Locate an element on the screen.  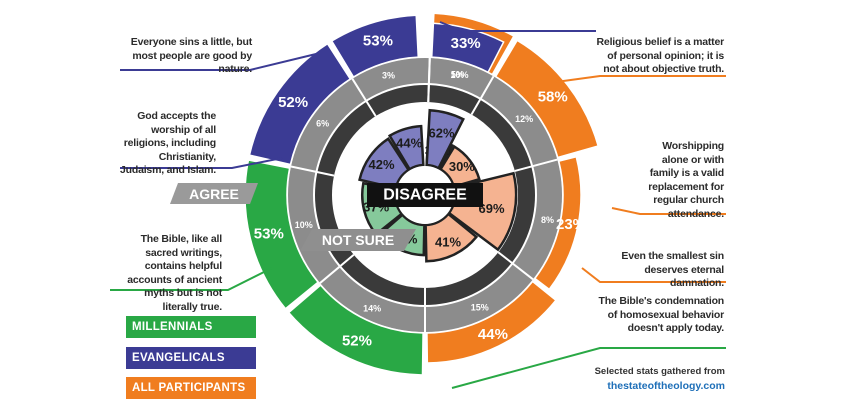
legend-evangelicals: EVANGELICALS is located at coordinates (191, 358).